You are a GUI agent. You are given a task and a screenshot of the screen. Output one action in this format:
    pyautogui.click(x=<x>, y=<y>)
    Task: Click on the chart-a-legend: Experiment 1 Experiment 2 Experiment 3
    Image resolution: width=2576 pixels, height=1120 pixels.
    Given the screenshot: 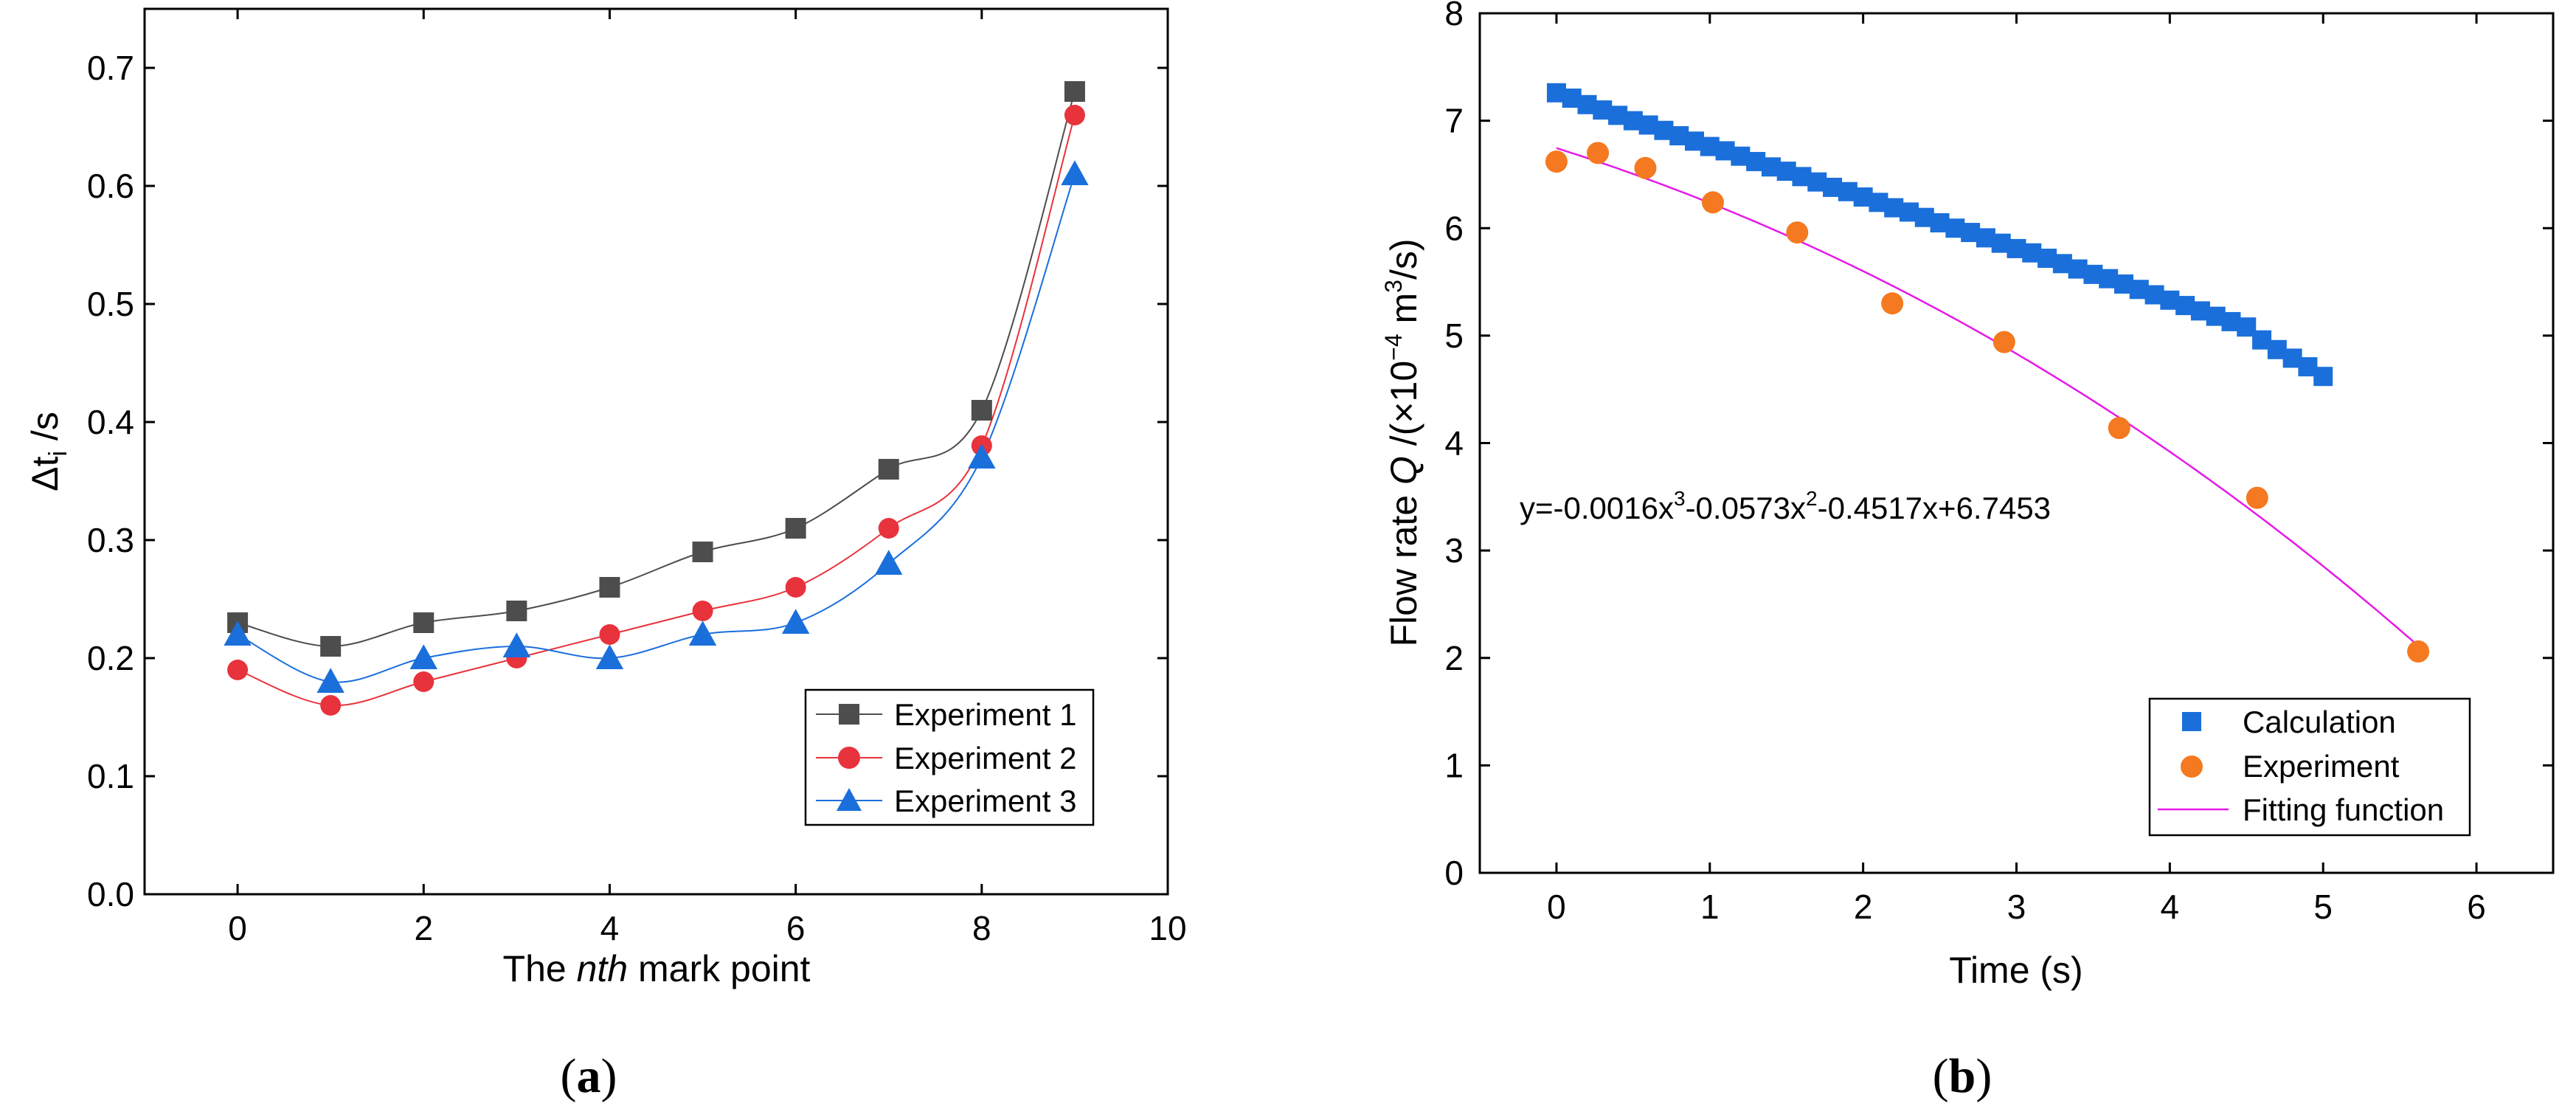 What is the action you would take?
    pyautogui.click(x=950, y=757)
    